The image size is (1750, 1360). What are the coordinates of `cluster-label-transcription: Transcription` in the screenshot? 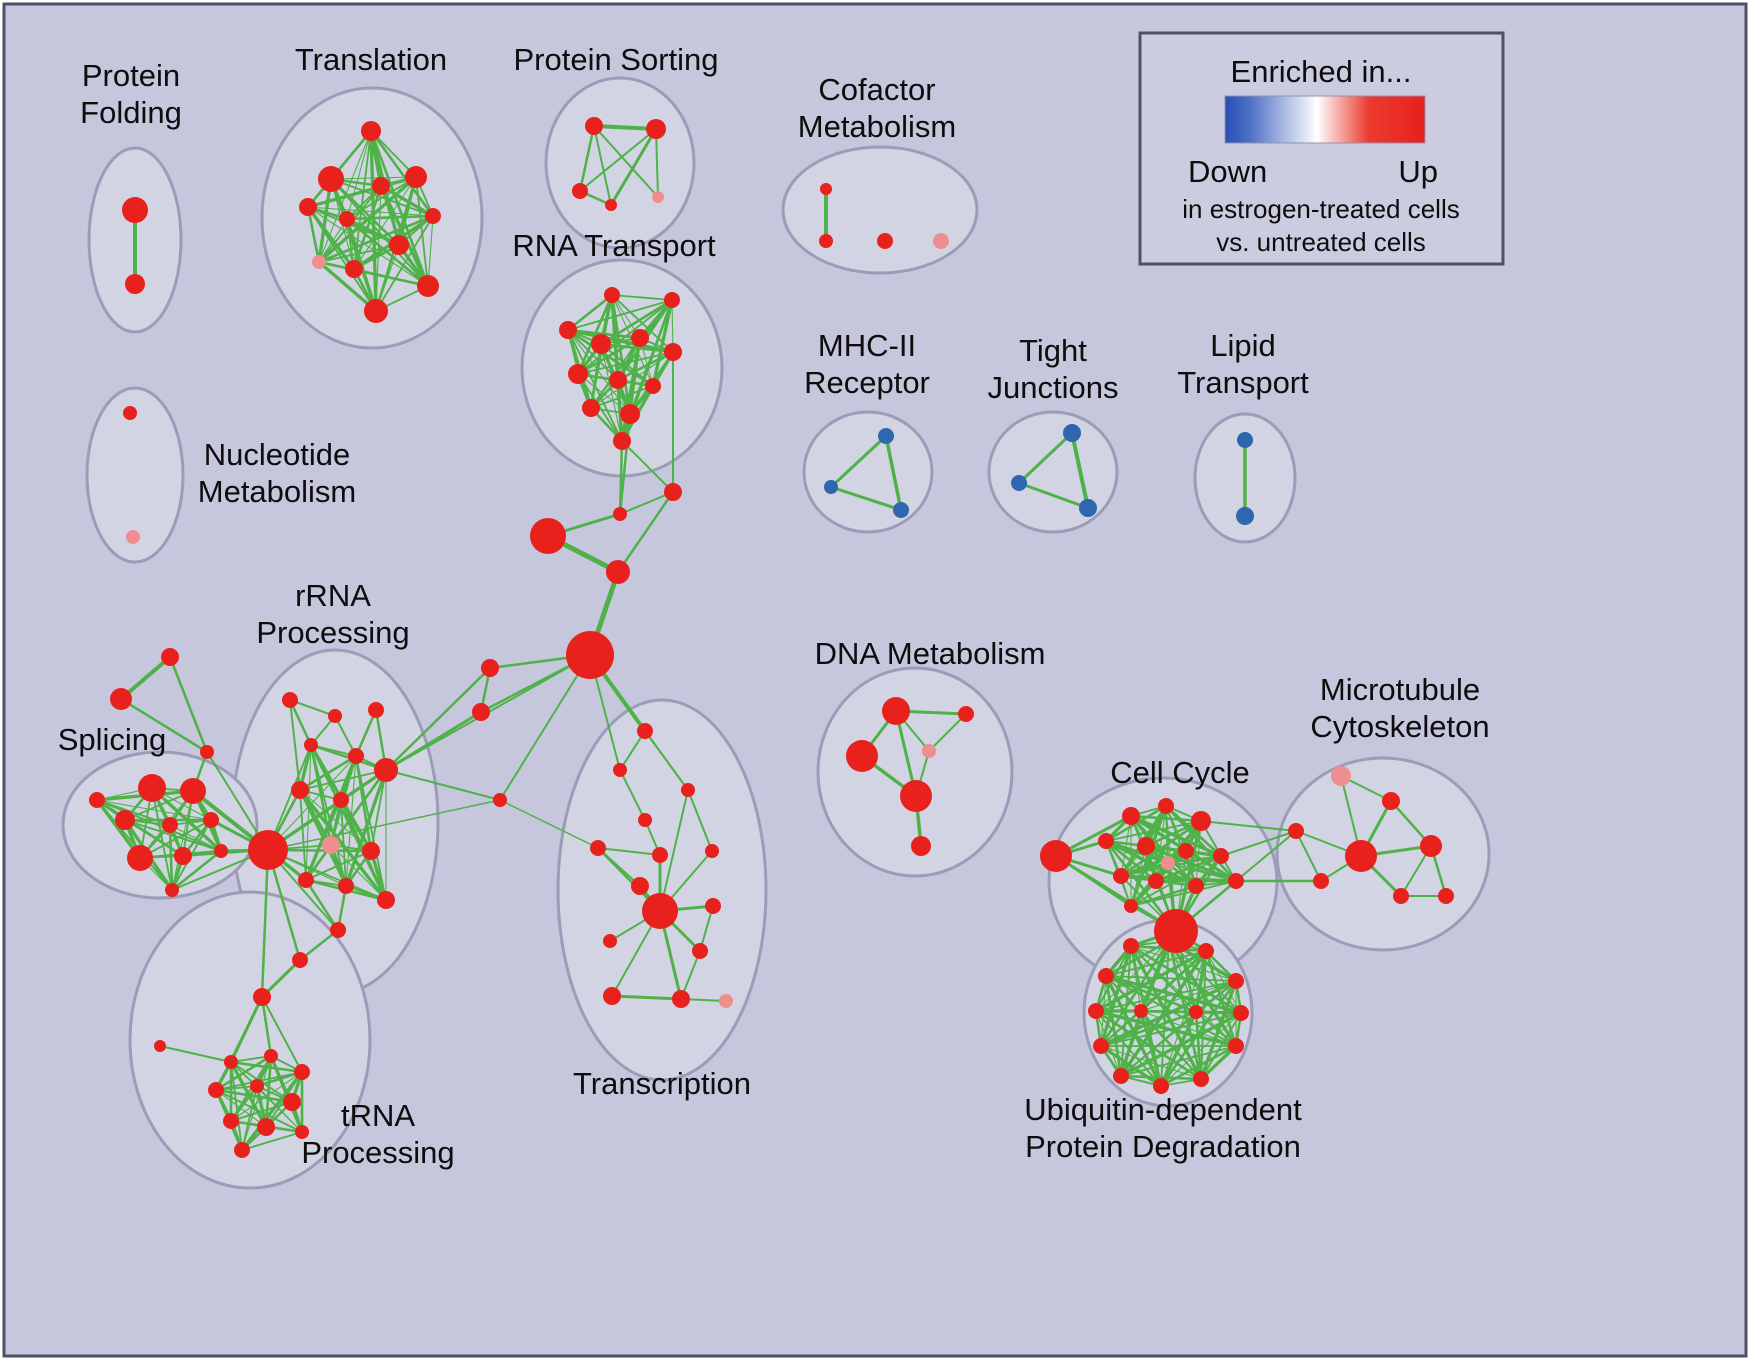 It's located at (662, 1083).